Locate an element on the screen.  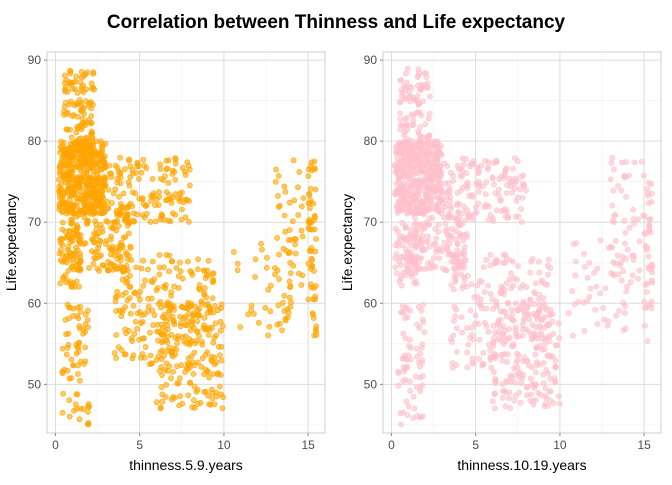
y-tick-label: 60 is located at coordinates (371, 303).